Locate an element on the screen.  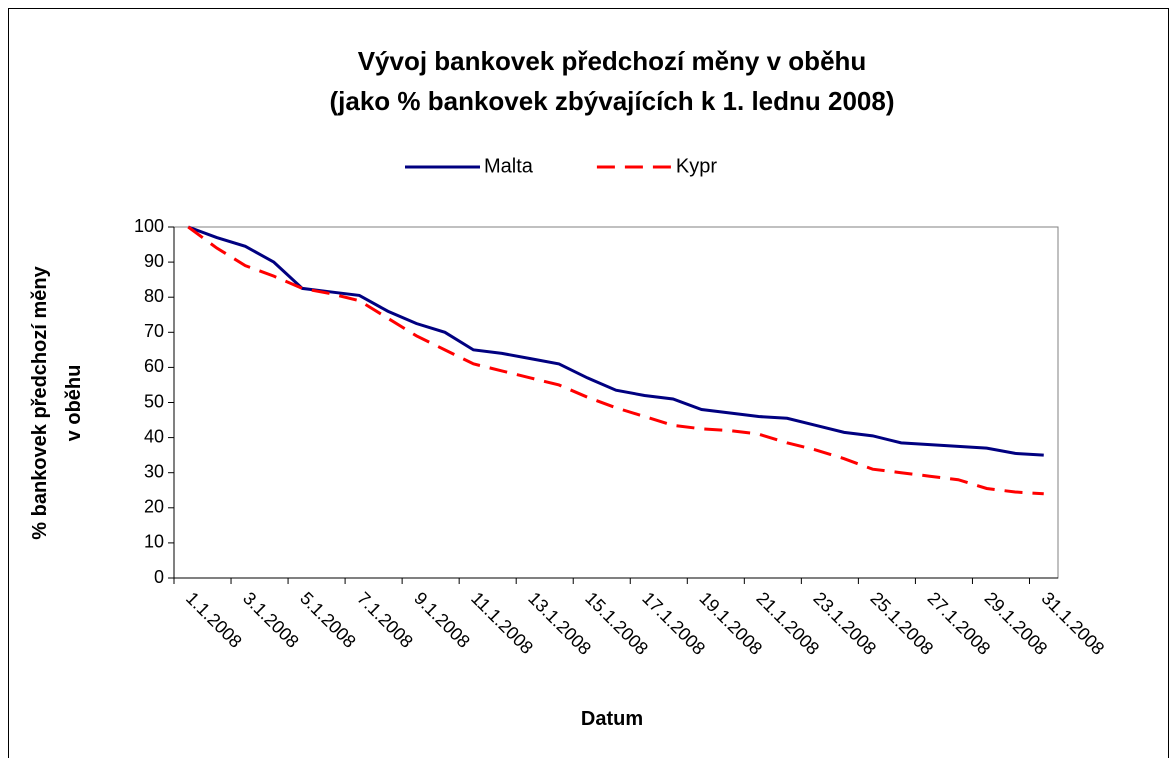
y-axis-label: v oběhu is located at coordinates (74, 403).